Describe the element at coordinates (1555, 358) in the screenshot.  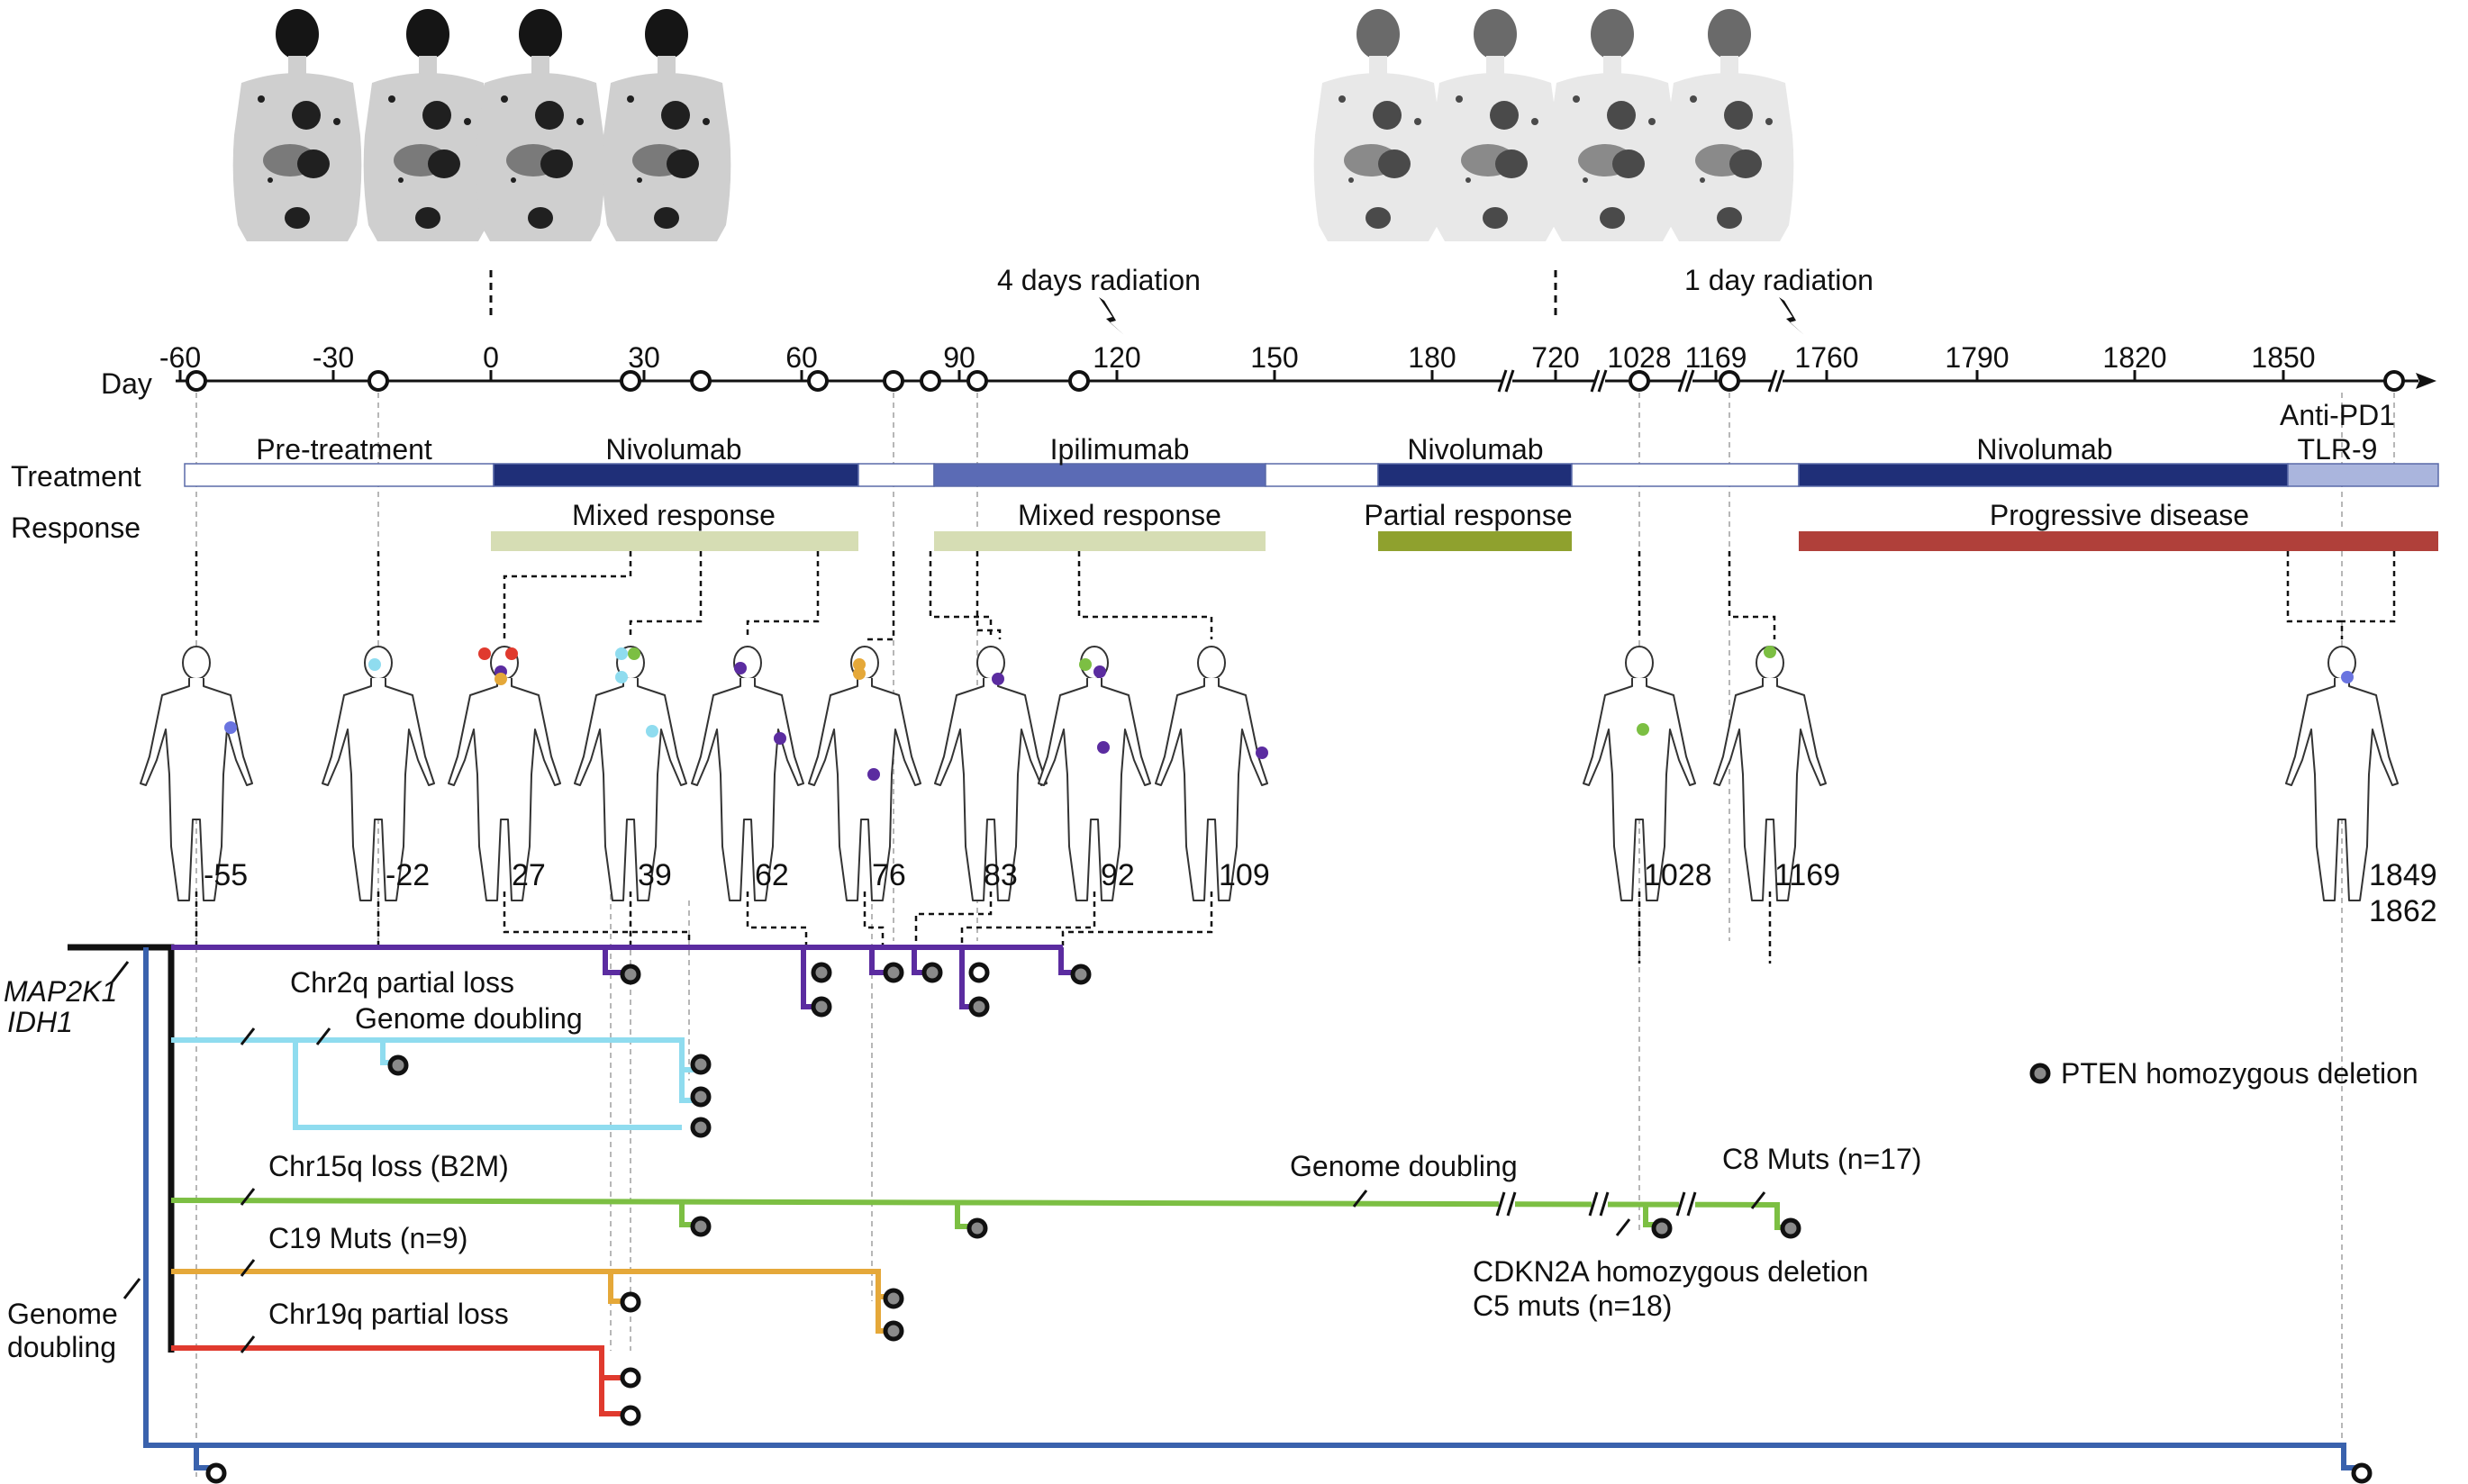
I see `tick-label: 720` at that location.